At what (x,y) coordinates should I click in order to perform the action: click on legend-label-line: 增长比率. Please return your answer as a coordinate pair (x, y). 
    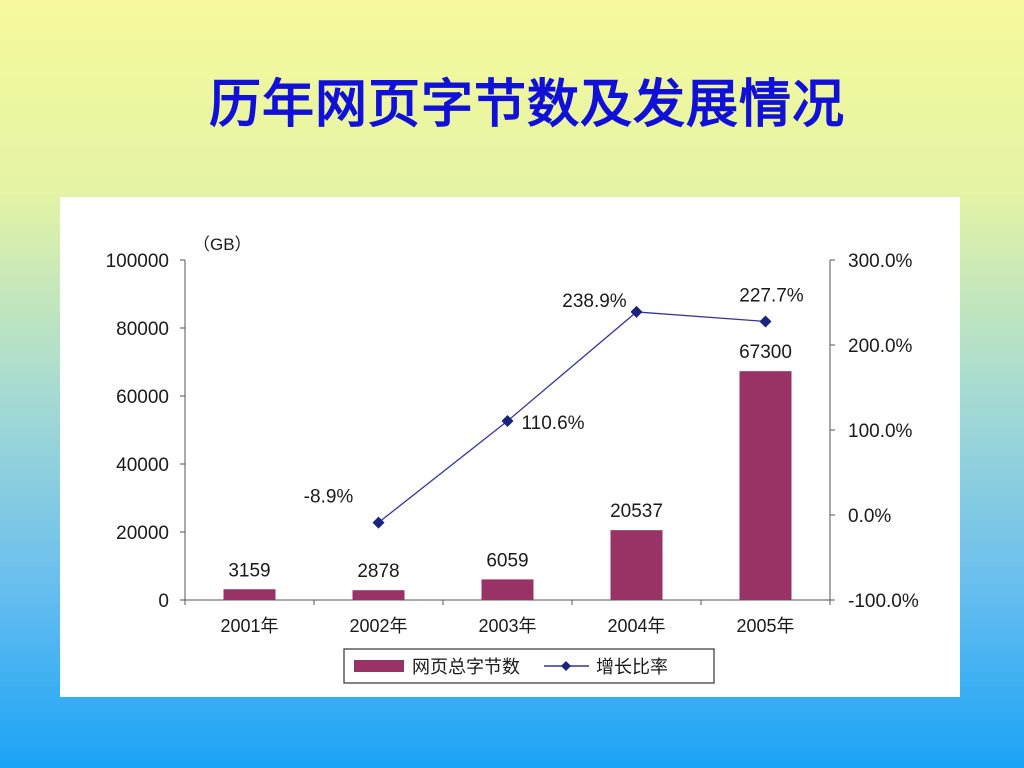
    Looking at the image, I should click on (632, 667).